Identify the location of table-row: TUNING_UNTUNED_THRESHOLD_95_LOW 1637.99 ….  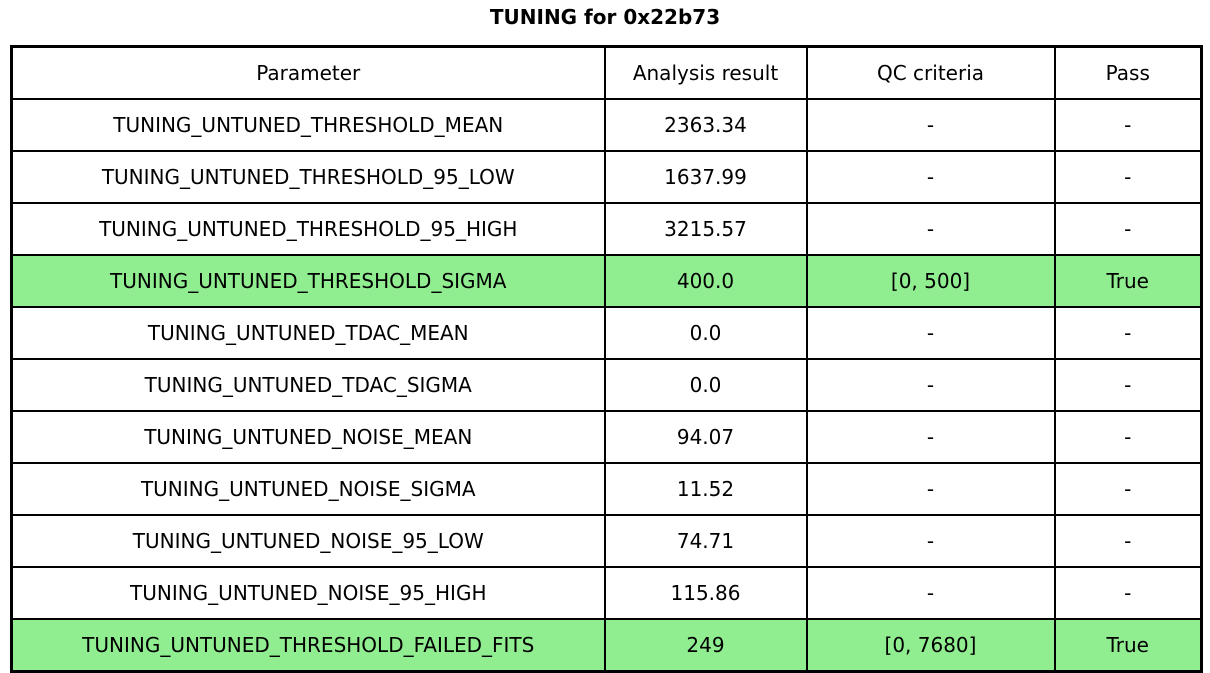
(606, 177).